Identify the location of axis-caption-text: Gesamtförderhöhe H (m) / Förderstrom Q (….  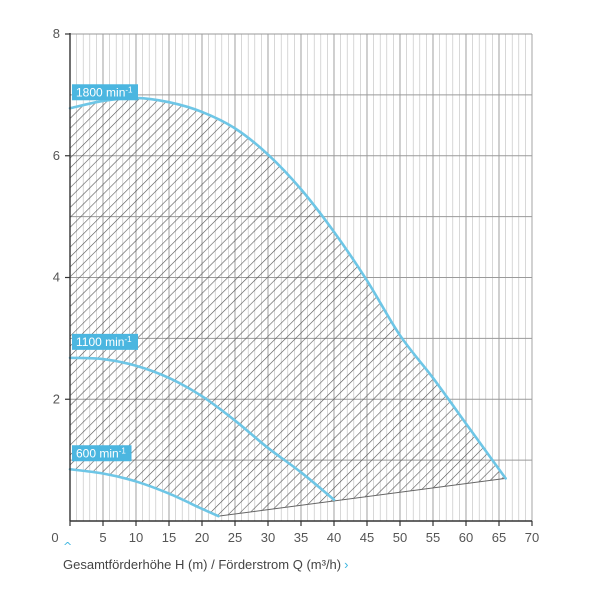
(202, 564).